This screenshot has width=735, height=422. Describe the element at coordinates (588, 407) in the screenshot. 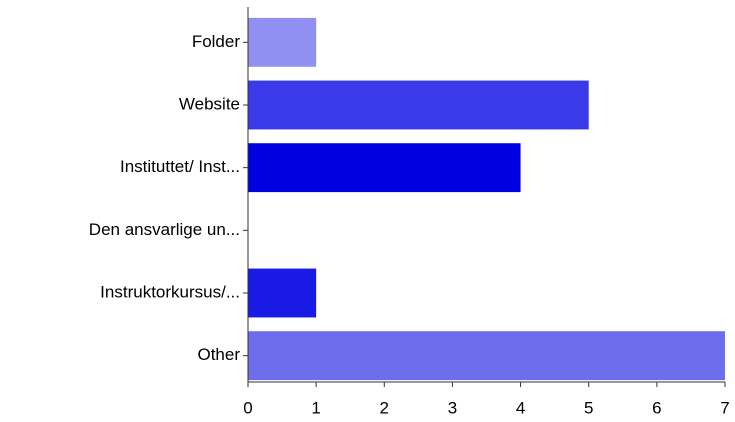

I see `x-tick-label: 5` at that location.